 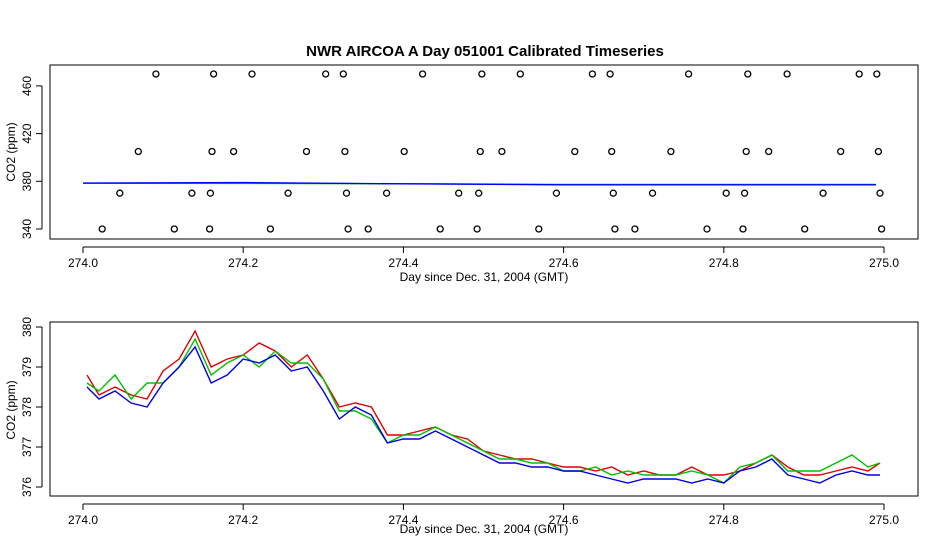 What do you see at coordinates (31, 157) in the screenshot?
I see `y-axis-top: 340 380 420 460` at bounding box center [31, 157].